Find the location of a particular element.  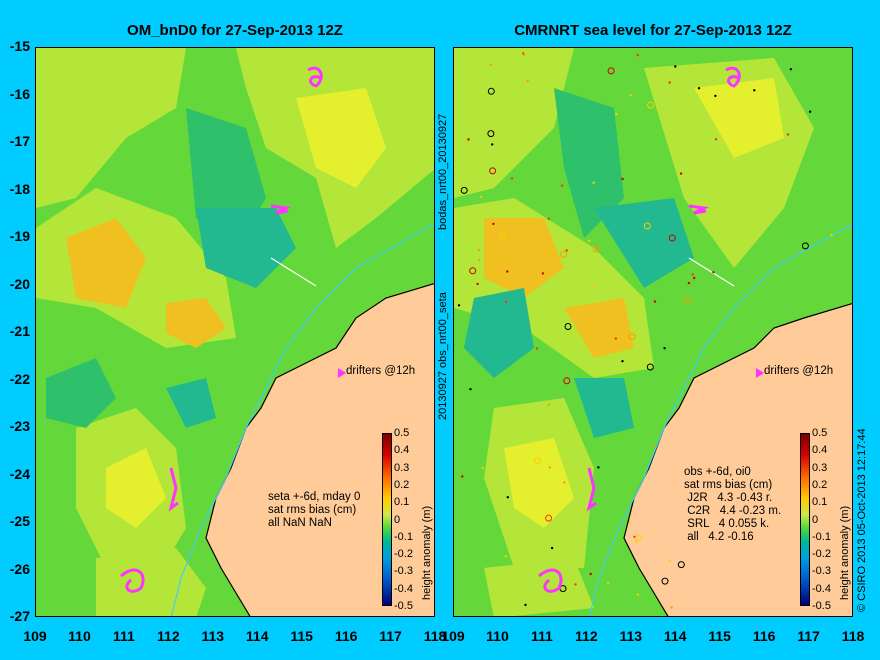

drifters-label: drifters @12h is located at coordinates (381, 371).